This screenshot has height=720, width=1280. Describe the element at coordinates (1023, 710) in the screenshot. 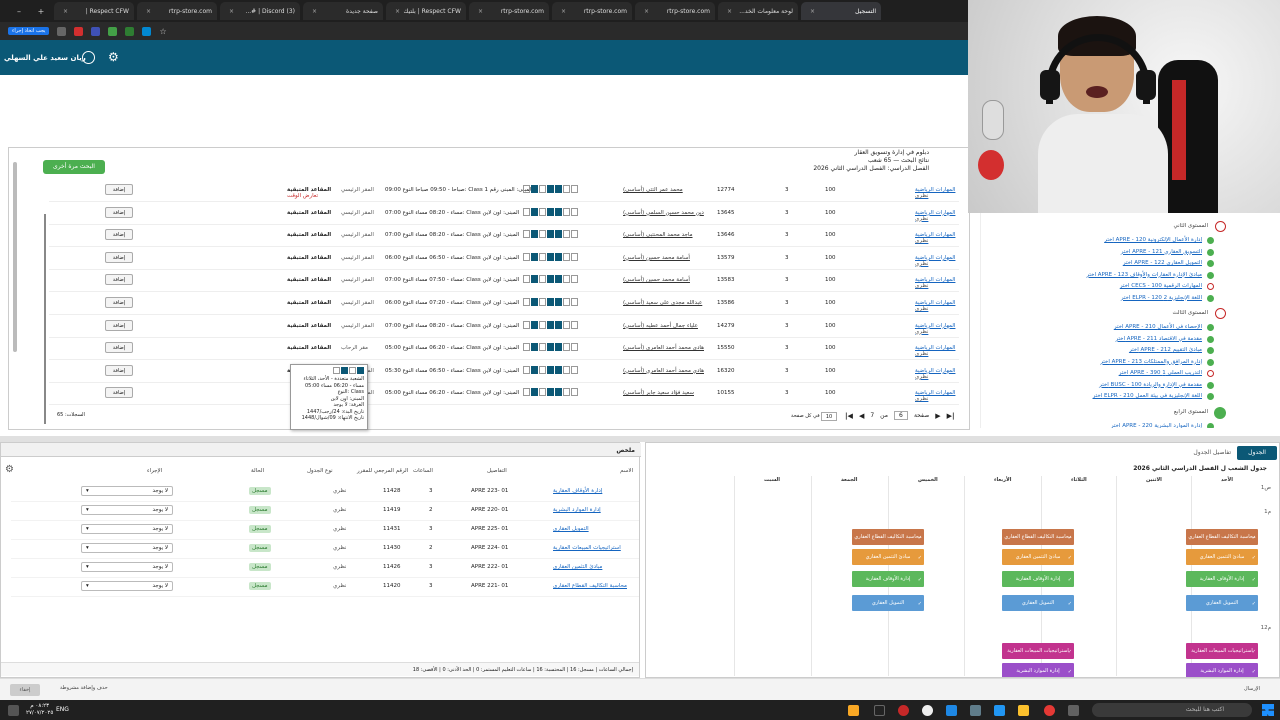

I see `folder-icon` at that location.